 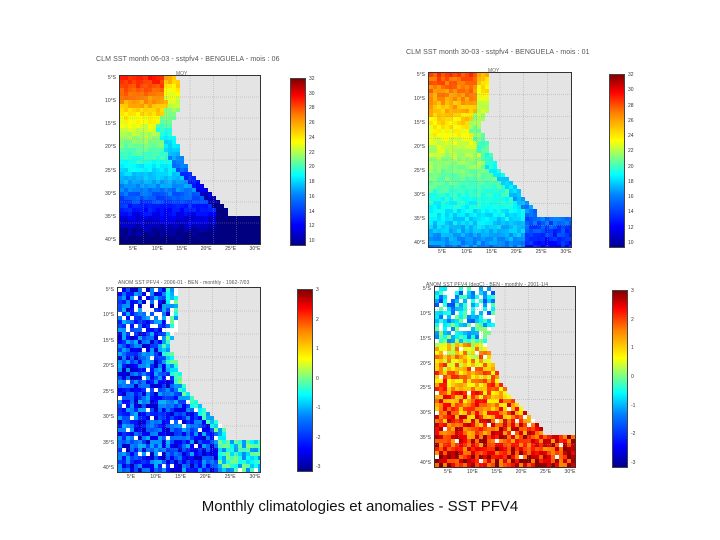 What do you see at coordinates (633, 405) in the screenshot?
I see `colorbar-tick-label: -1` at bounding box center [633, 405].